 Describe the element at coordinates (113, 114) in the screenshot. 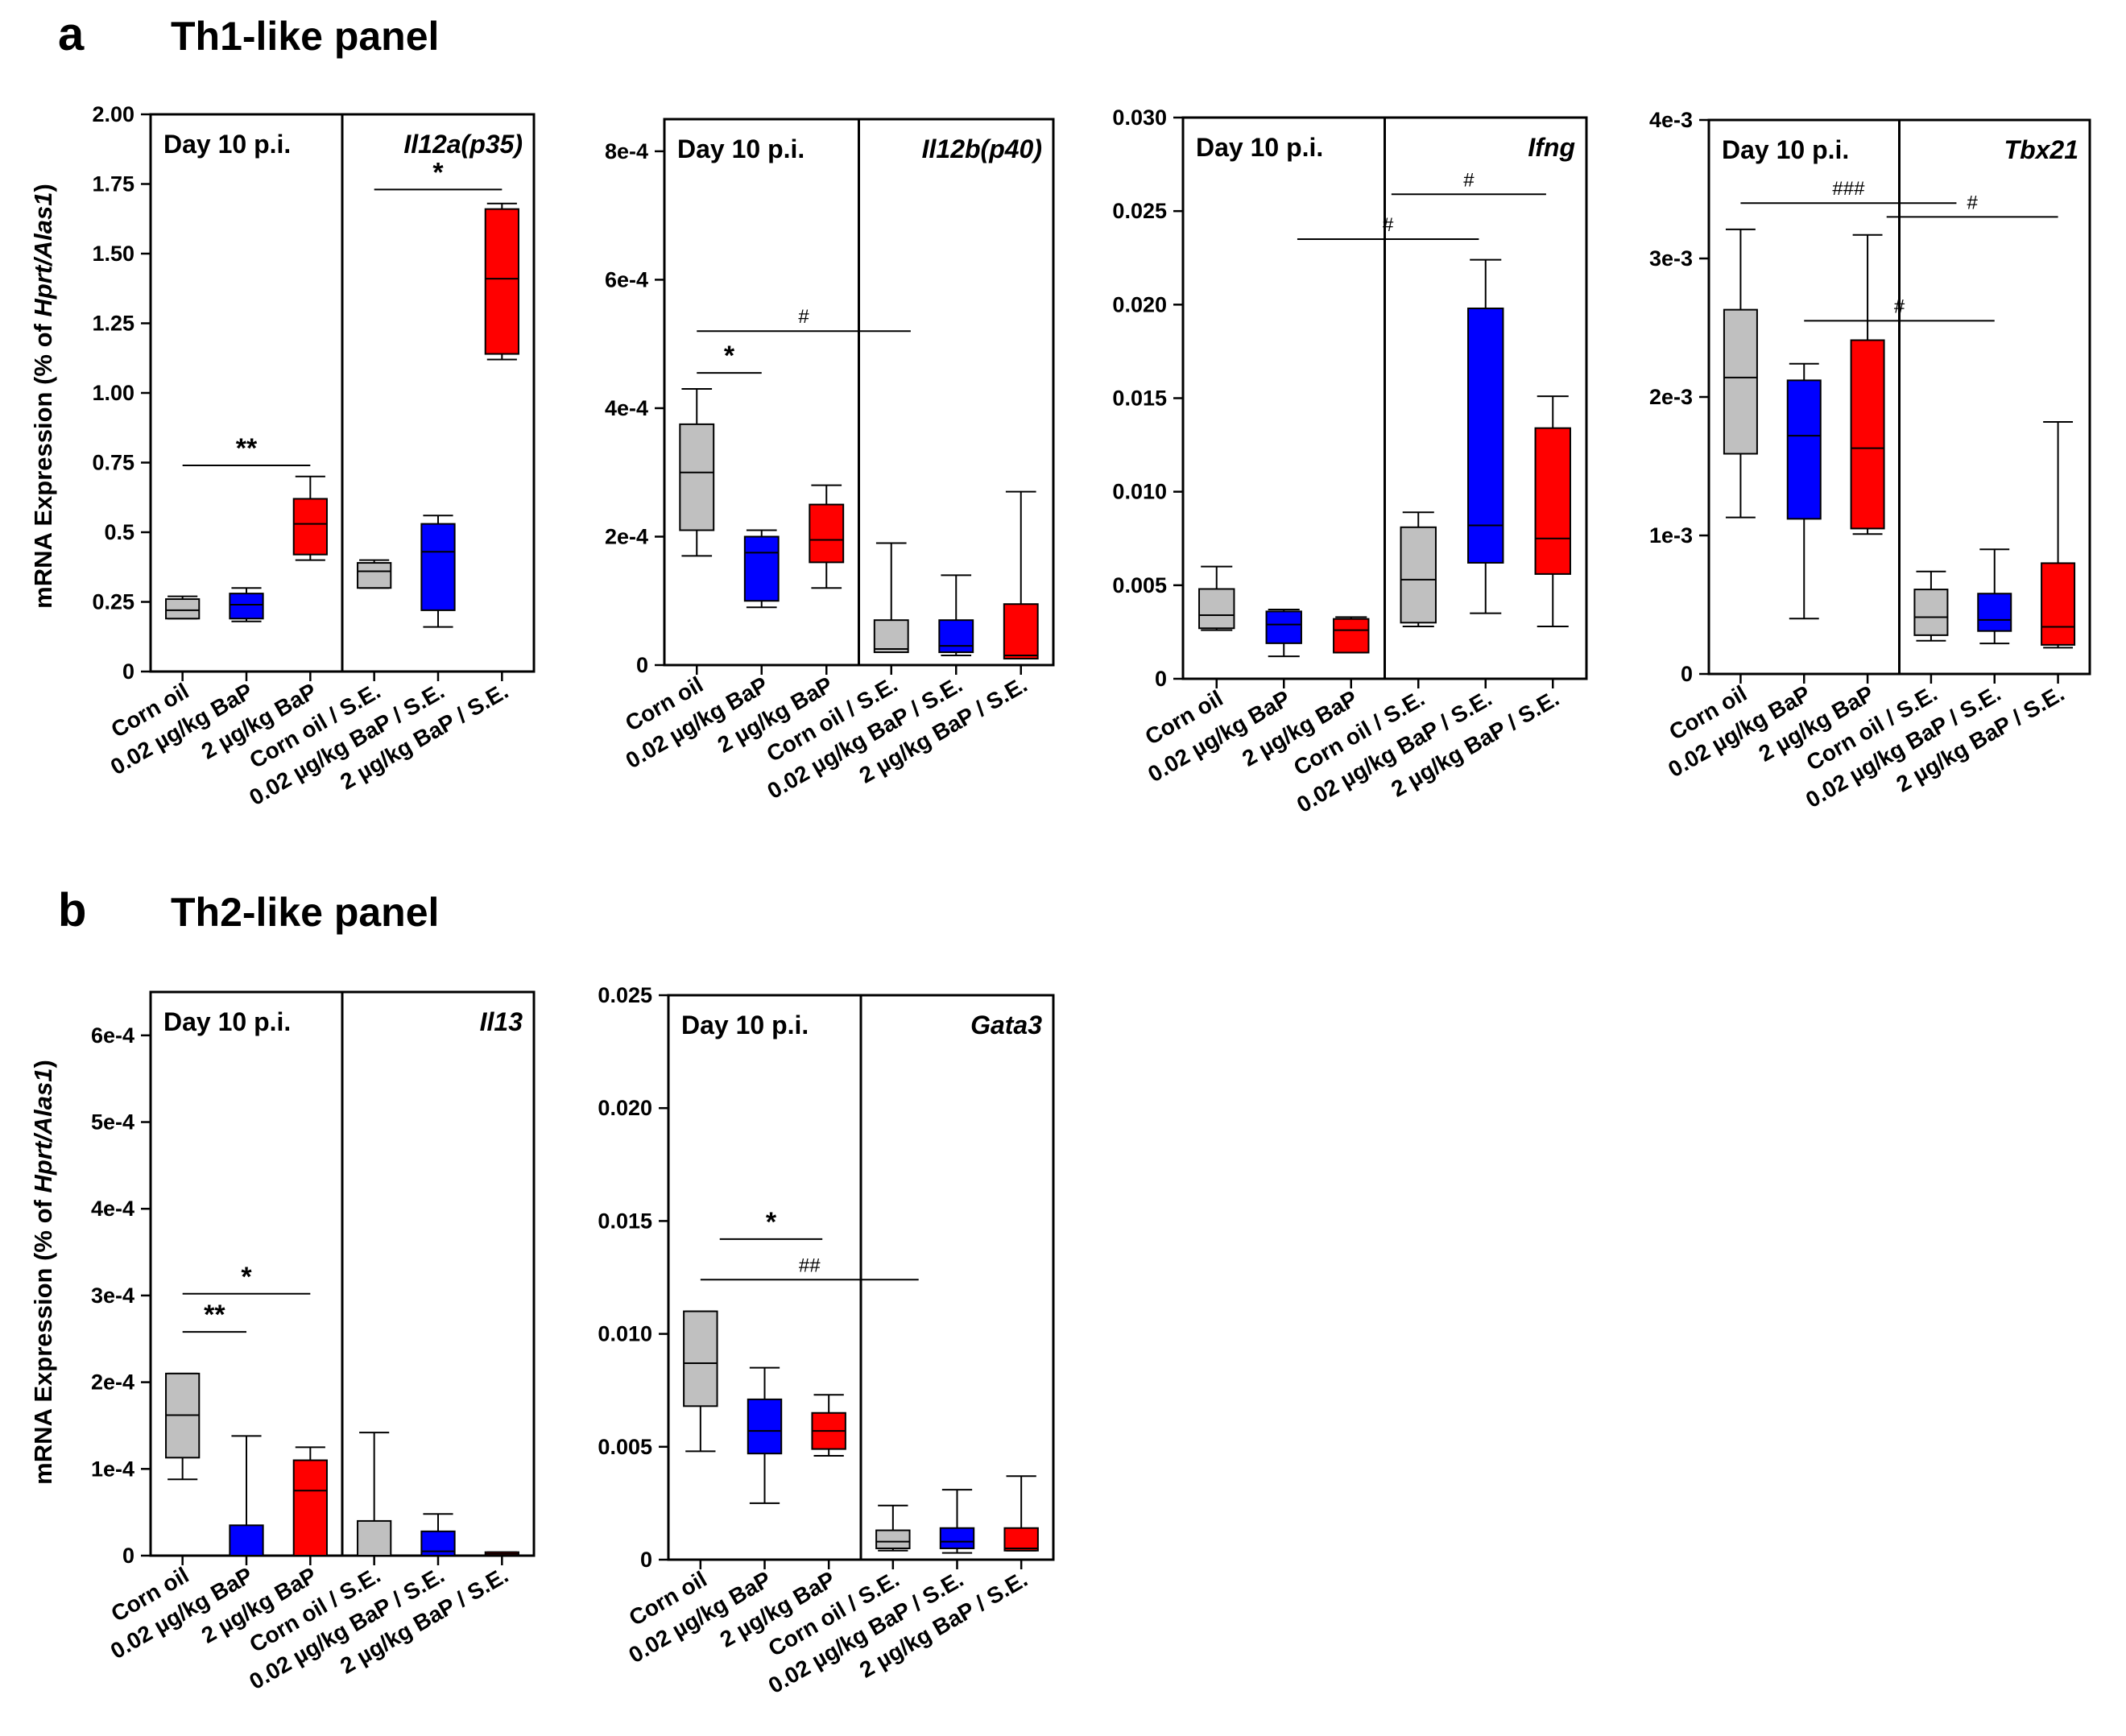

I see `y-tick-label: 2.00` at that location.